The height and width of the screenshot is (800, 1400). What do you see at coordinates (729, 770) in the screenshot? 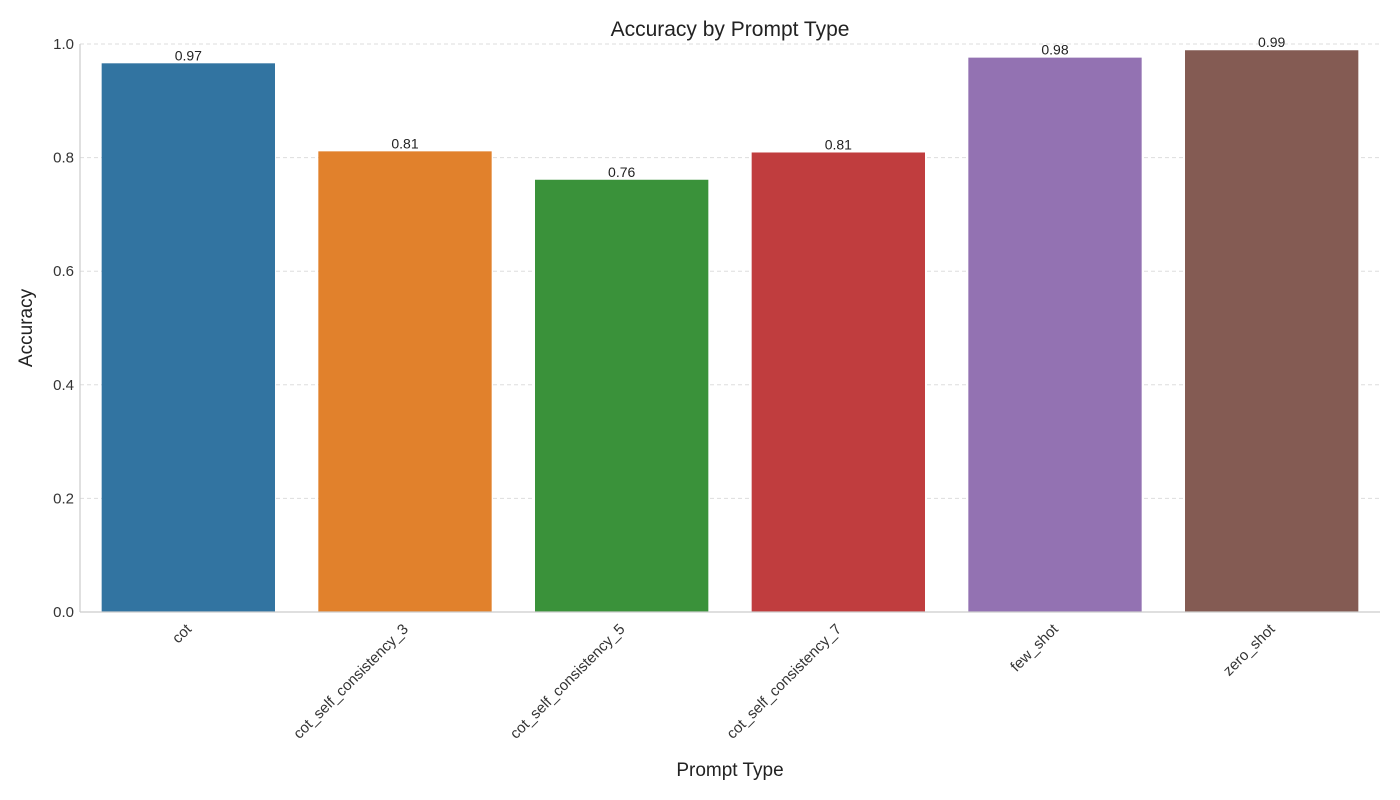
I see `x-axis-title: Prompt Type` at bounding box center [729, 770].